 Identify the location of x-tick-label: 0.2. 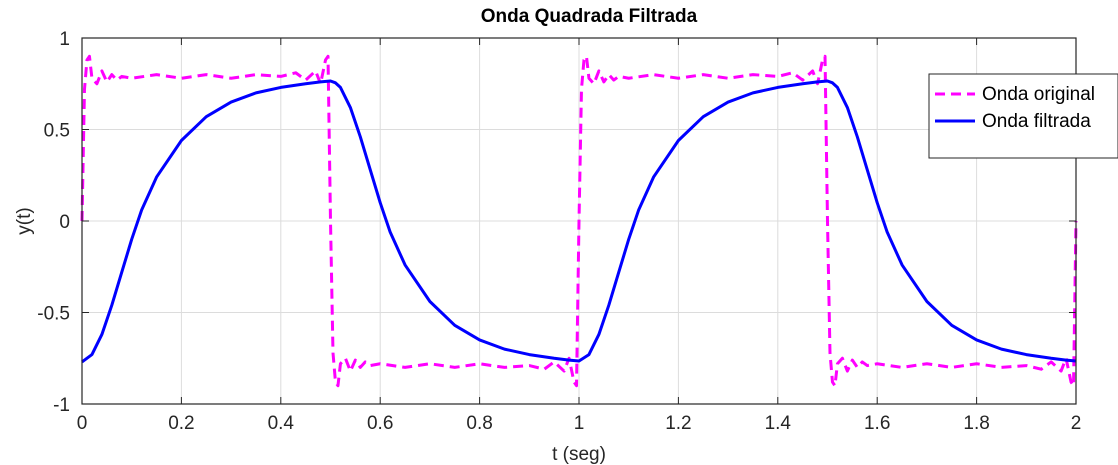
(181, 423).